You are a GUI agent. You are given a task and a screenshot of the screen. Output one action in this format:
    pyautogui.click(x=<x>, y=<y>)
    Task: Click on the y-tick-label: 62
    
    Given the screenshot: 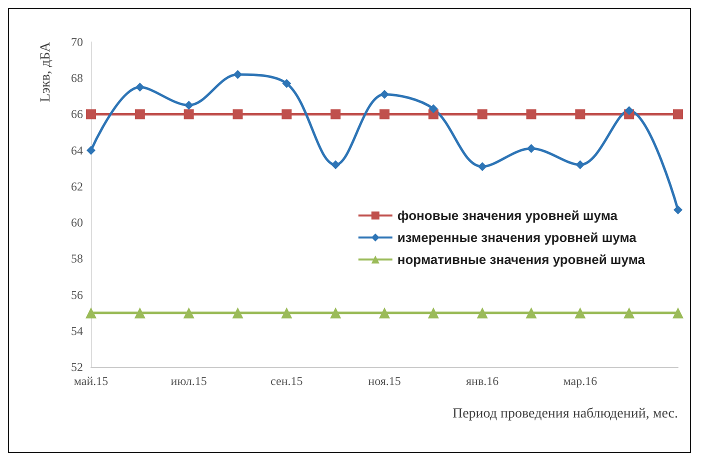 What is the action you would take?
    pyautogui.click(x=77, y=186)
    